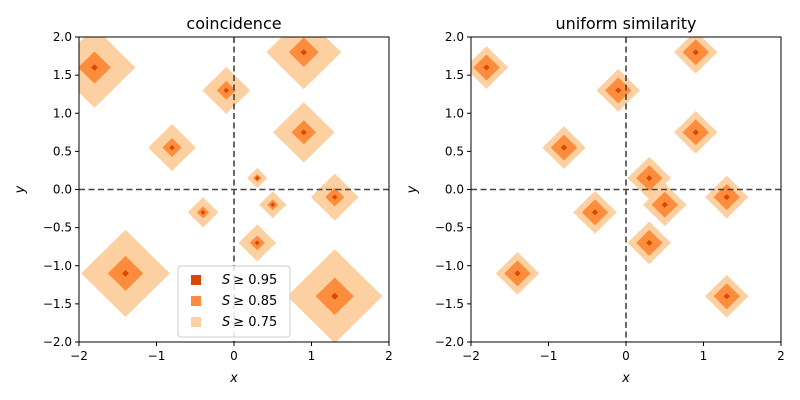 Image resolution: width=800 pixels, height=400 pixels. I want to click on legend-item-095: S ≥ 0.95, so click(234, 280).